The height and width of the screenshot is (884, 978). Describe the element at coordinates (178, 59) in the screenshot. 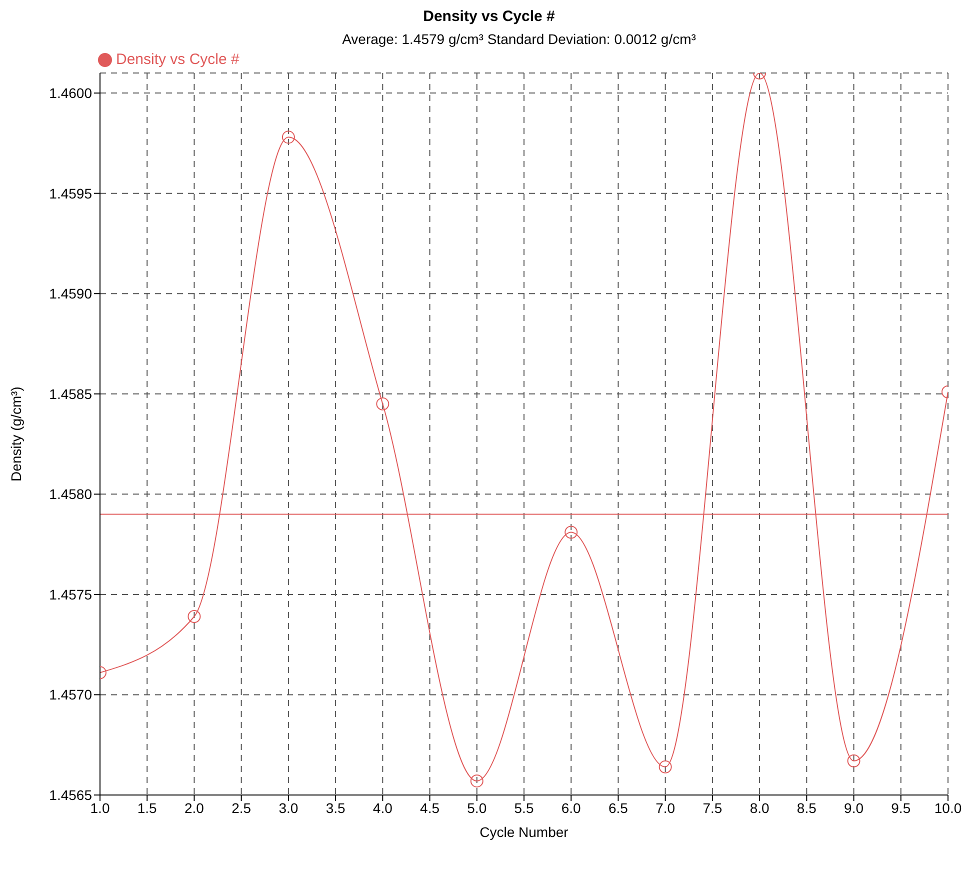

I see `legend-label: Density vs Cycle #` at that location.